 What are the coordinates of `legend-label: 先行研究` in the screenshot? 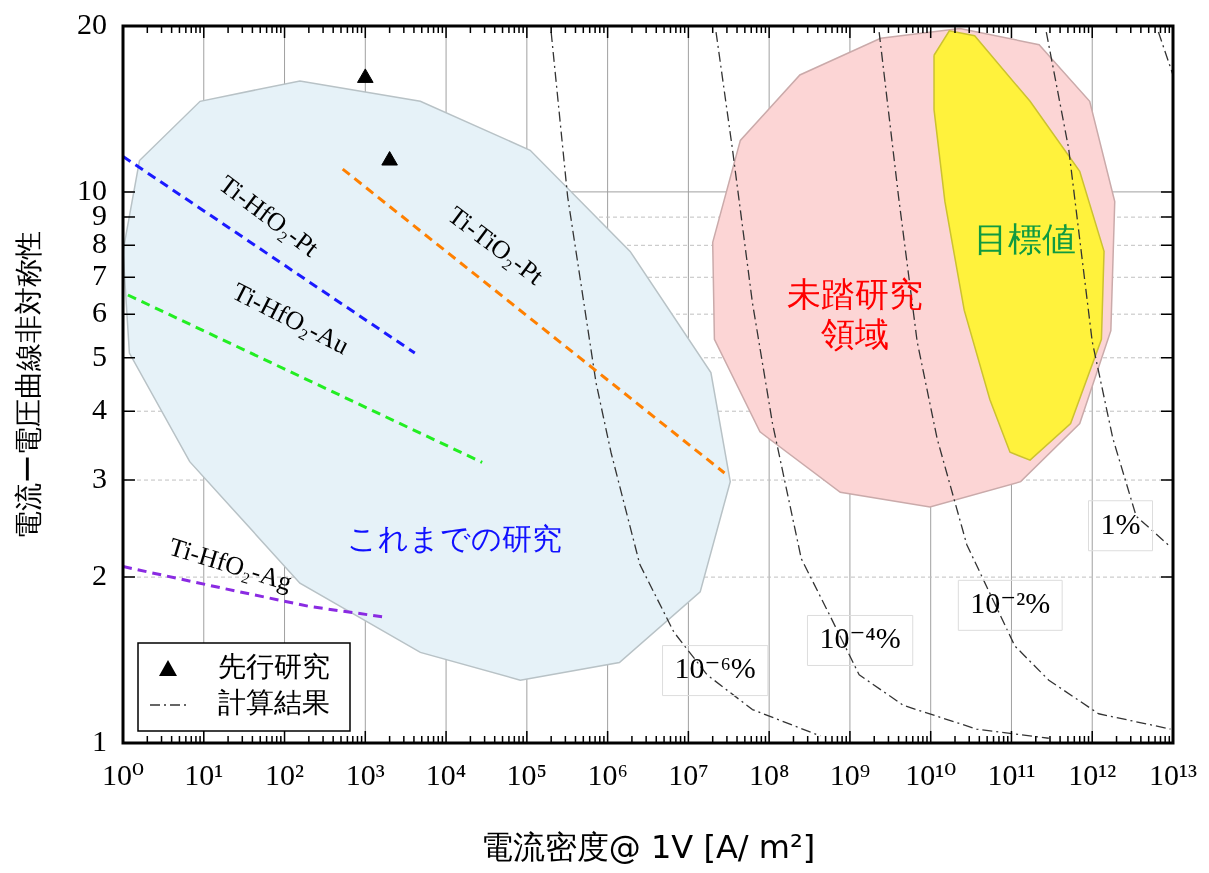 It's located at (274, 667).